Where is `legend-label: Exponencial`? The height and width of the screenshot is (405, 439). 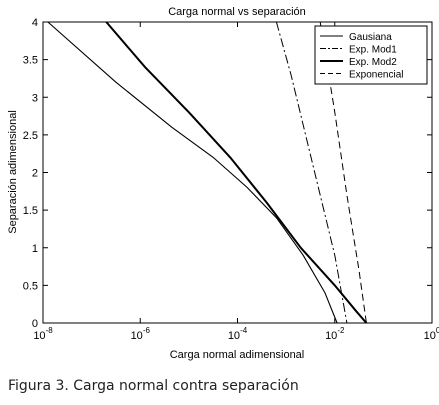 legend-label: Exponencial is located at coordinates (376, 75).